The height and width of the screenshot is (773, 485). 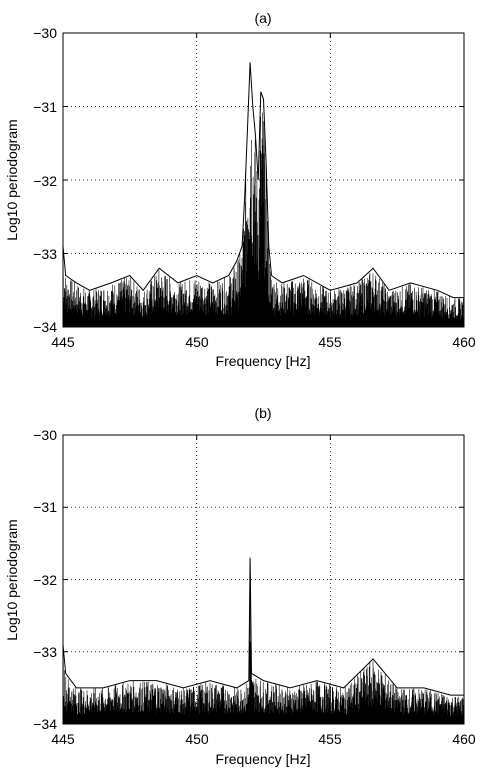 What do you see at coordinates (197, 342) in the screenshot?
I see `x-tick-label-a-1: 450` at bounding box center [197, 342].